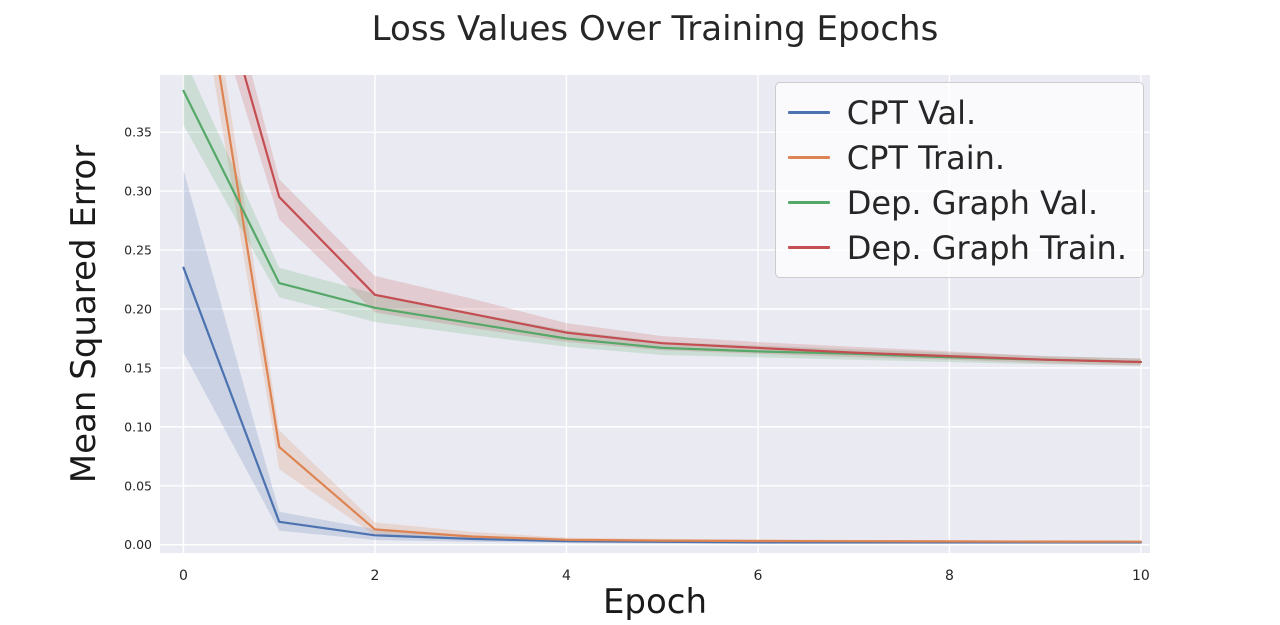 The height and width of the screenshot is (625, 1280). I want to click on chart-title: Loss Values Over Training Epochs, so click(655, 29).